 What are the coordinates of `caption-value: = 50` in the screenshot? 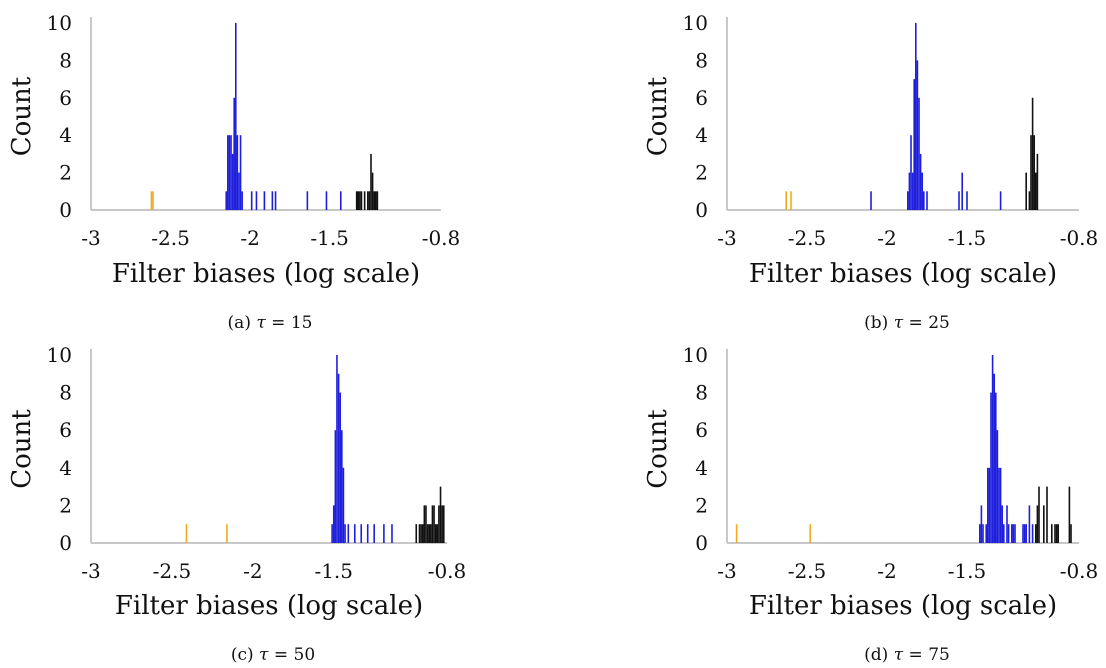 It's located at (291, 655).